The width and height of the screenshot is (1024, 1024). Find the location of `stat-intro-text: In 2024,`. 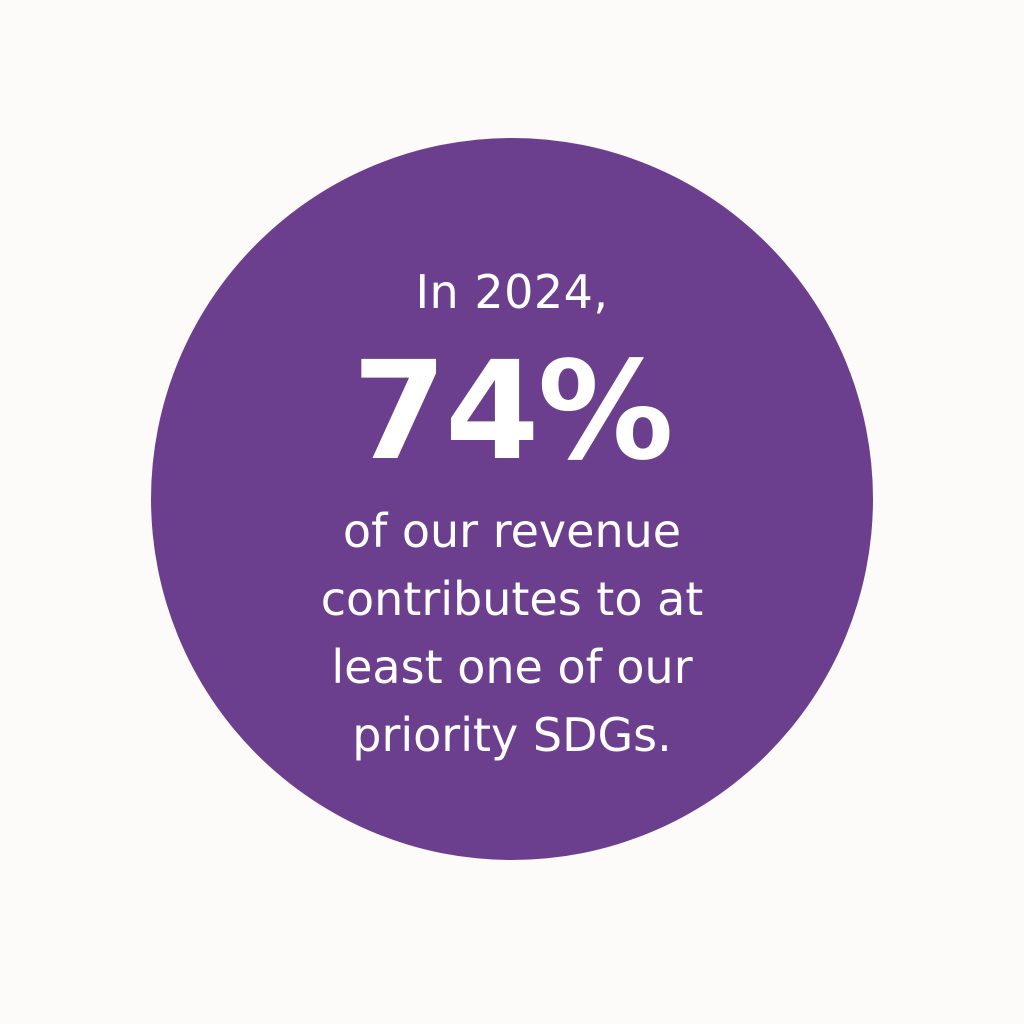

stat-intro-text: In 2024, is located at coordinates (512, 292).